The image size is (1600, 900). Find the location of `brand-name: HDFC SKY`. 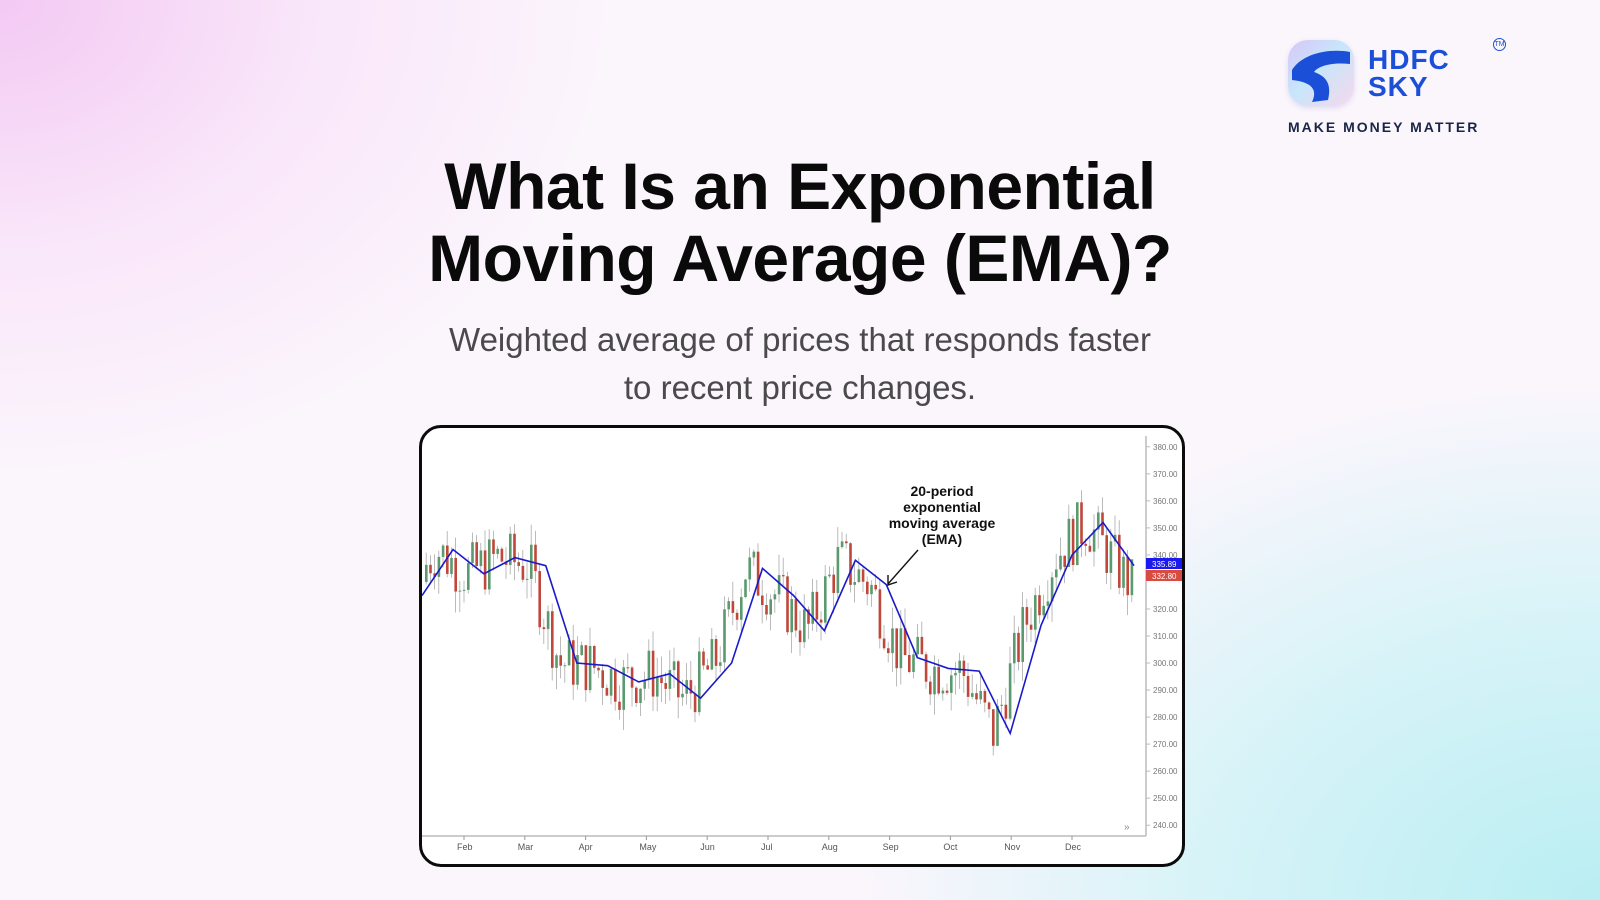

brand-name: HDFC SKY is located at coordinates (1409, 73).